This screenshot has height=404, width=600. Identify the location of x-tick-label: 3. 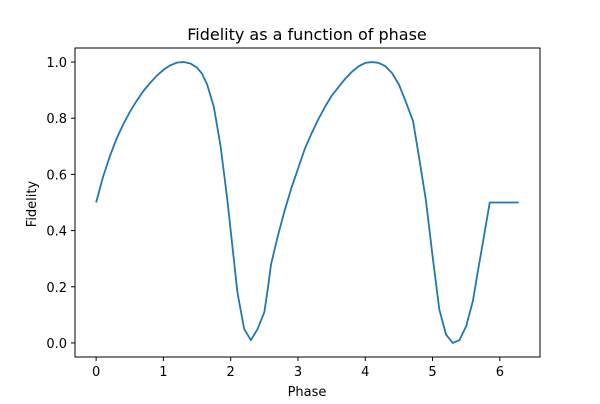
(298, 372).